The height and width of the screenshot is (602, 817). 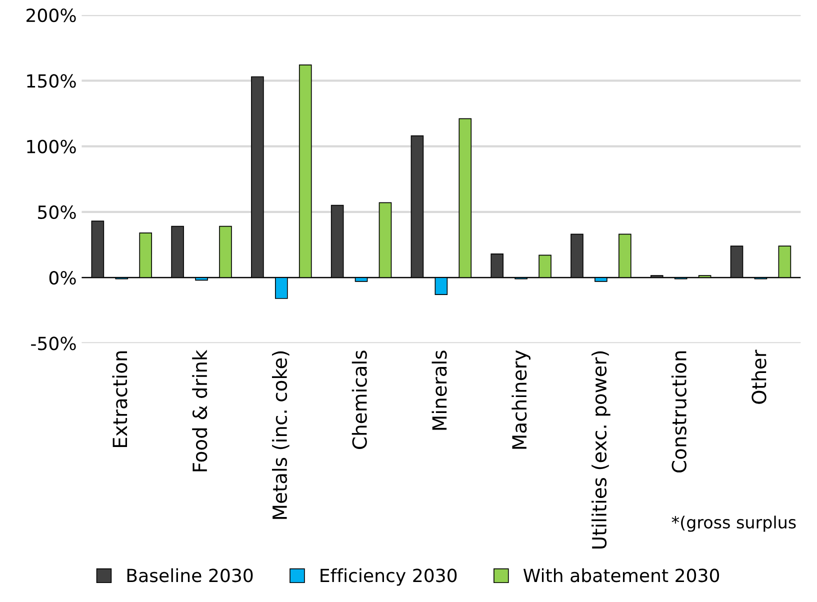 I want to click on x-tick-label: Chemicals, so click(x=359, y=399).